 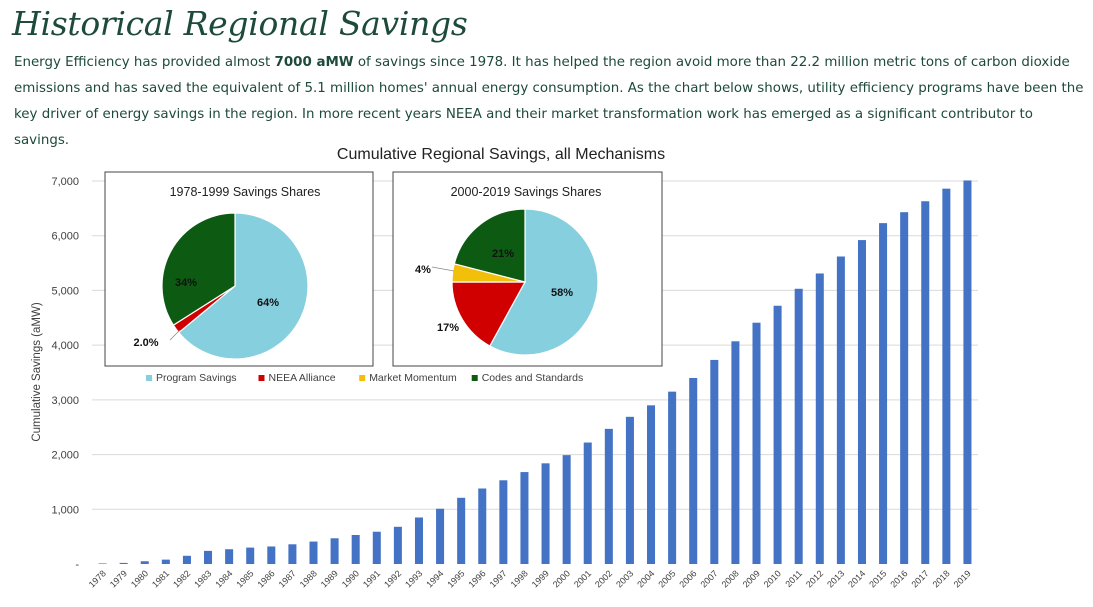 What do you see at coordinates (240, 23) in the screenshot?
I see `page-title: Historical Regional Savings` at bounding box center [240, 23].